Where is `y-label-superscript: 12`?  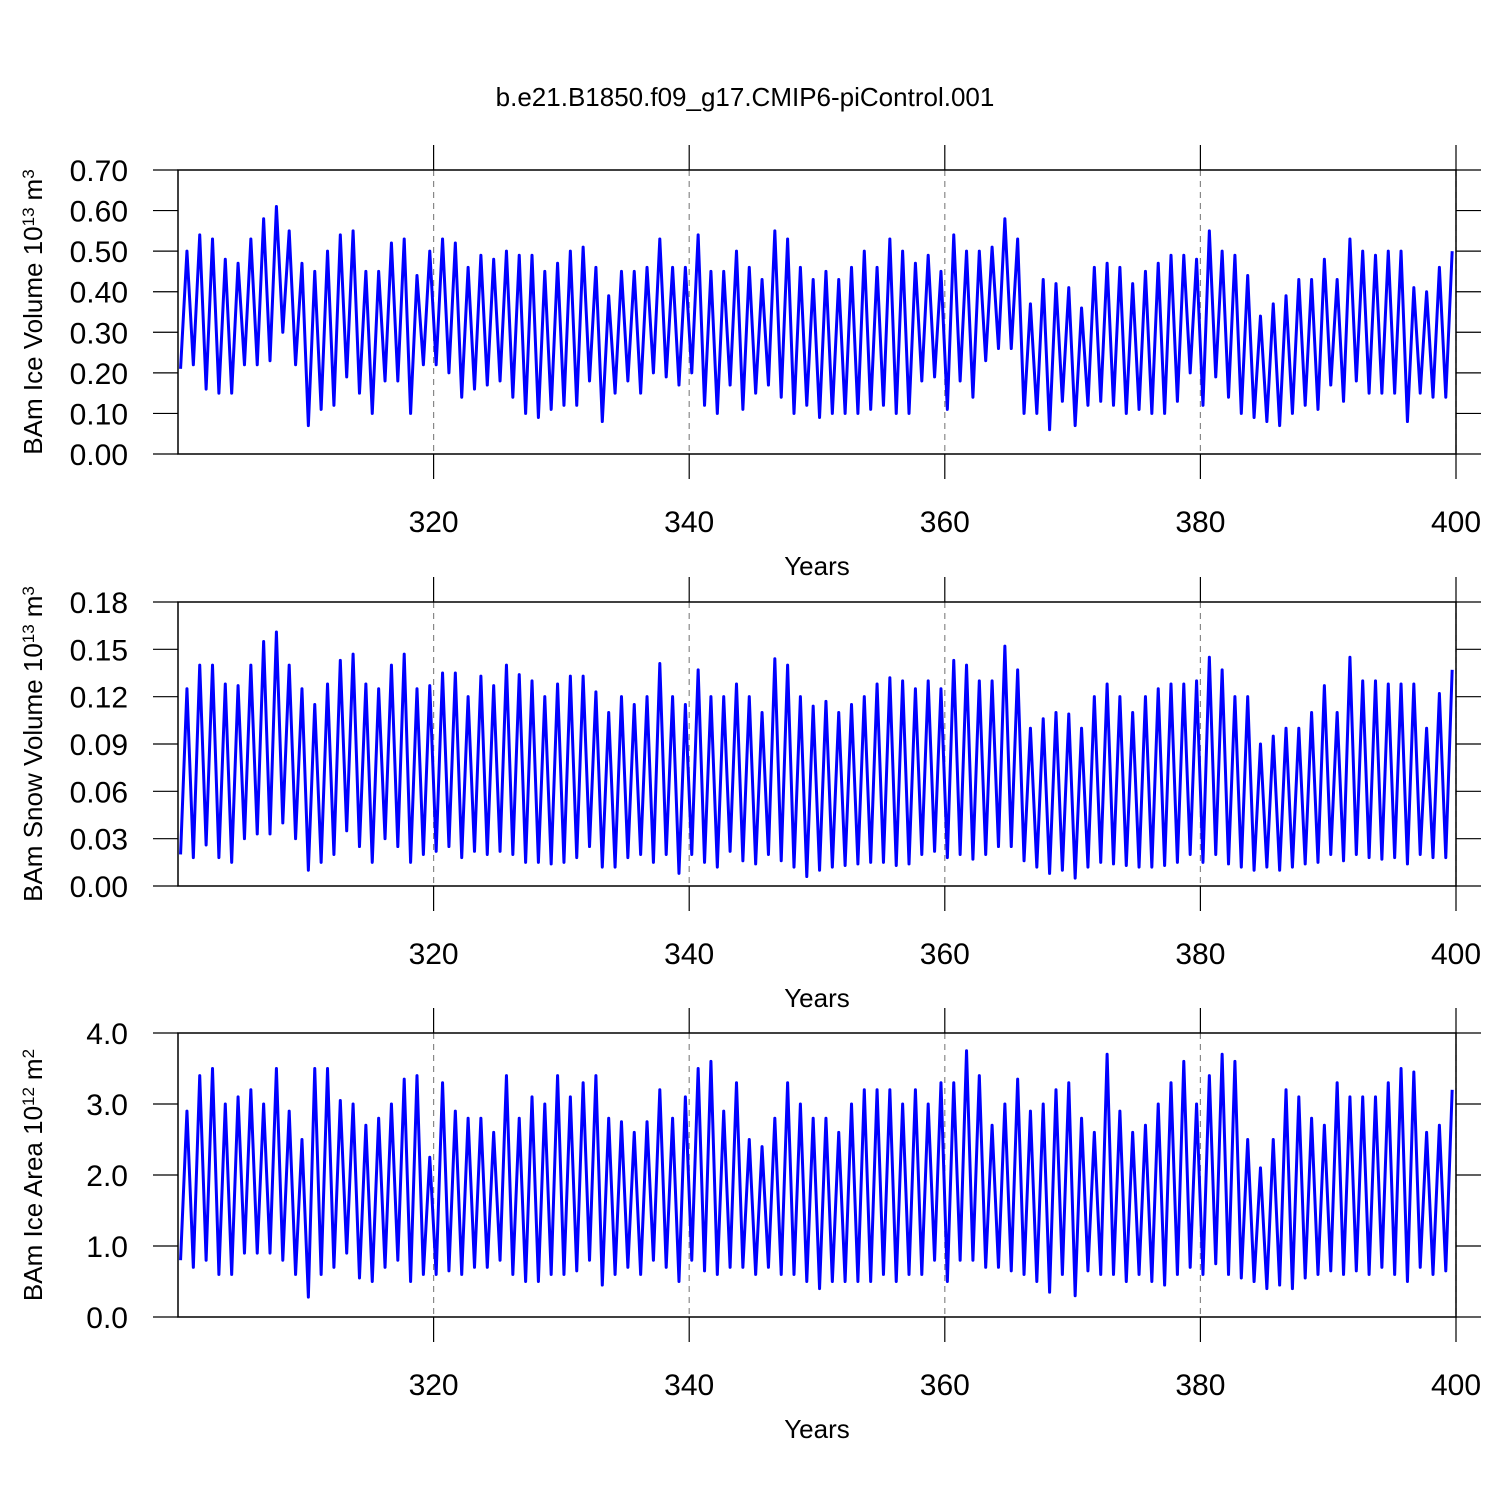 y-label-superscript: 12 is located at coordinates (28, 1096).